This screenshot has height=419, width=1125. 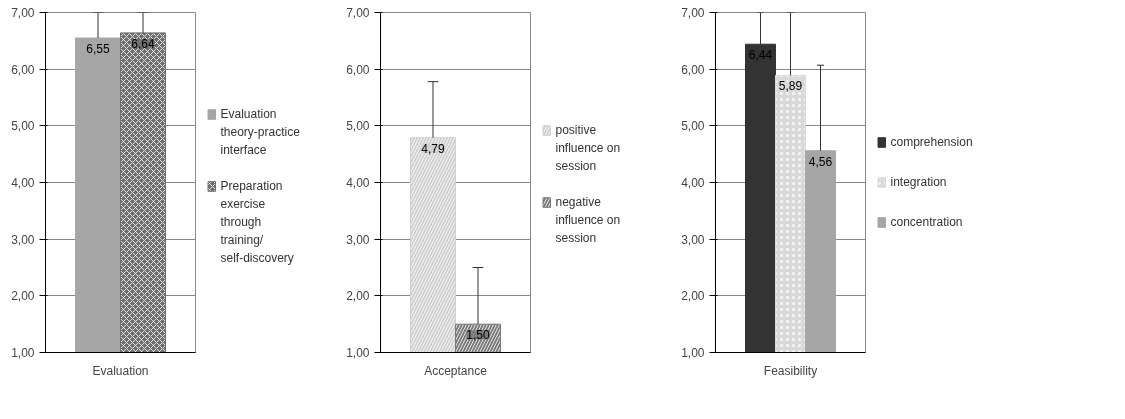 What do you see at coordinates (588, 147) in the screenshot?
I see `legend-label: positive influence on session` at bounding box center [588, 147].